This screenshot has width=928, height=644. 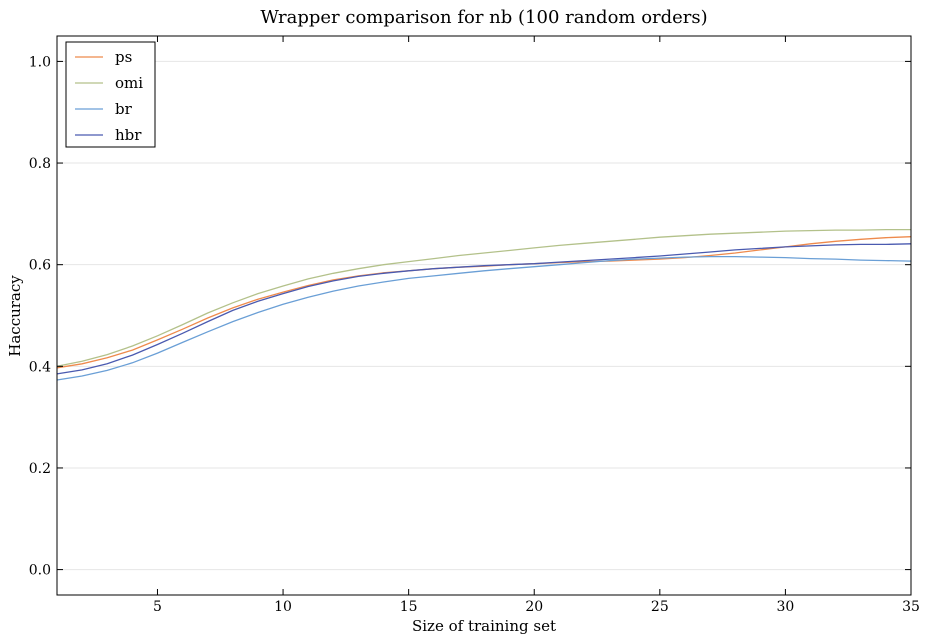 I want to click on x-tick-label: 10, so click(x=283, y=607).